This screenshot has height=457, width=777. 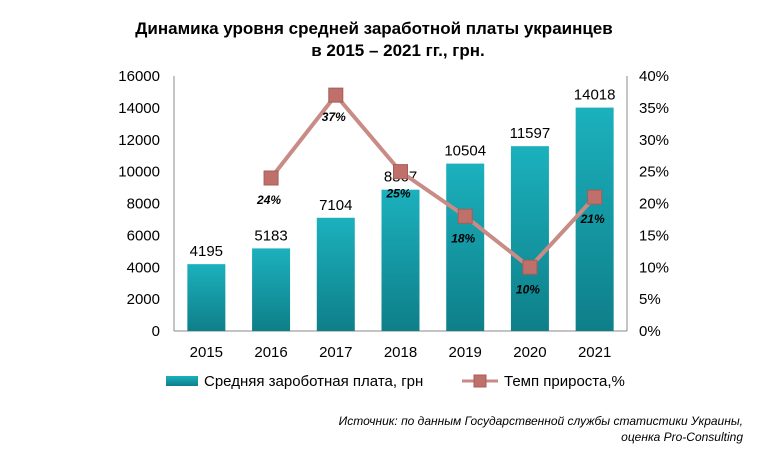 I want to click on right-tick-label: 35%, so click(x=654, y=108).